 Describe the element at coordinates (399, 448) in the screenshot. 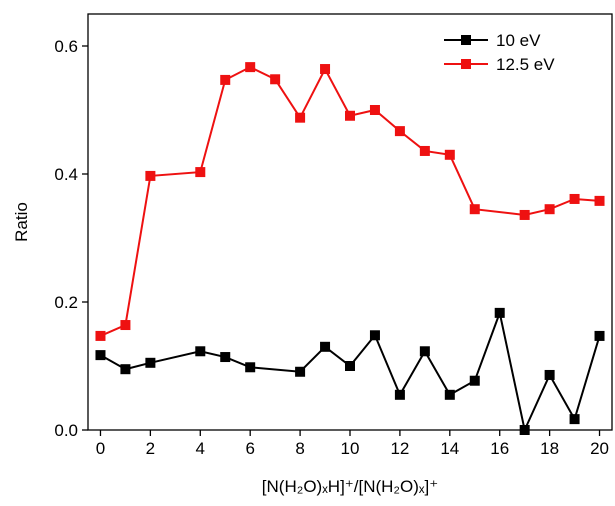

I see `x-tick-label: 12` at that location.